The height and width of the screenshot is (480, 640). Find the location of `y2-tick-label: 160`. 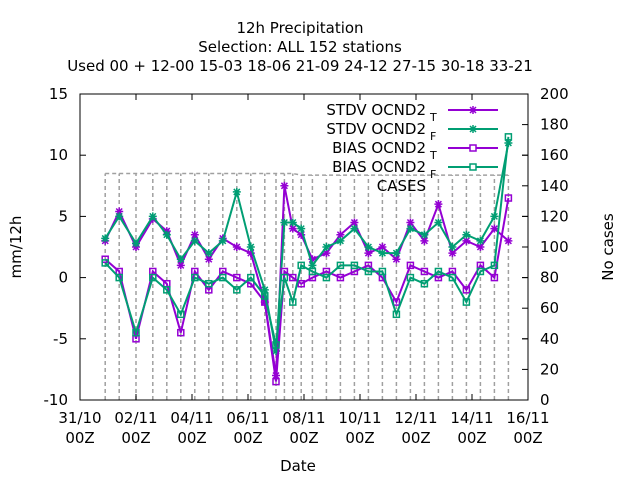

y2-tick-label: 160 is located at coordinates (554, 155).